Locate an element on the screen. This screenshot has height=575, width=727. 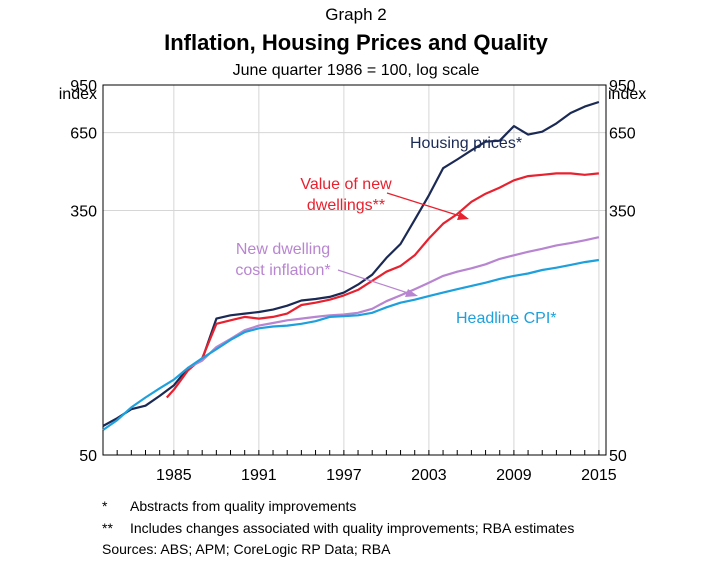
label-cost-line2: cost inflation* is located at coordinates (282, 270).